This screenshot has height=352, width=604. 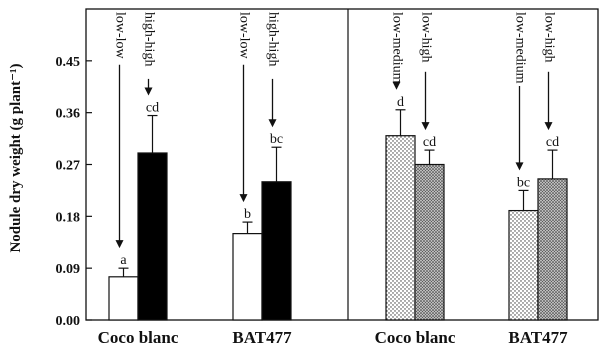 What do you see at coordinates (123, 260) in the screenshot?
I see `significance-letter: a` at bounding box center [123, 260].